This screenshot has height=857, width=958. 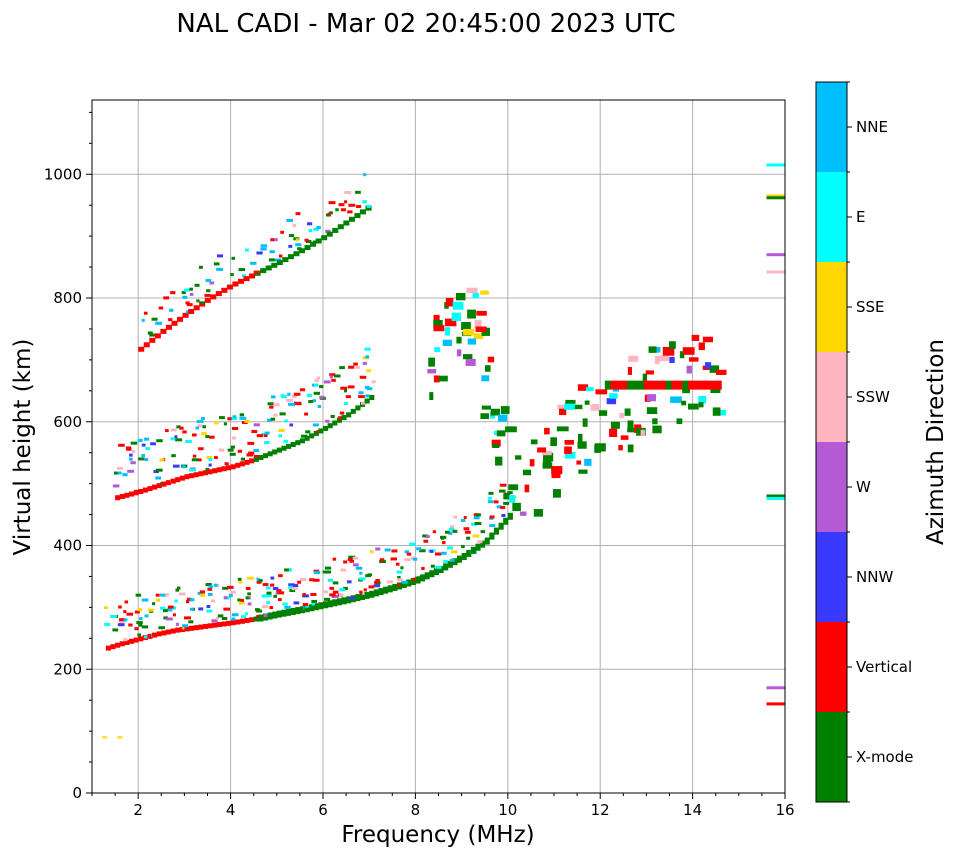 I want to click on colorbar-segment, so click(x=831, y=397).